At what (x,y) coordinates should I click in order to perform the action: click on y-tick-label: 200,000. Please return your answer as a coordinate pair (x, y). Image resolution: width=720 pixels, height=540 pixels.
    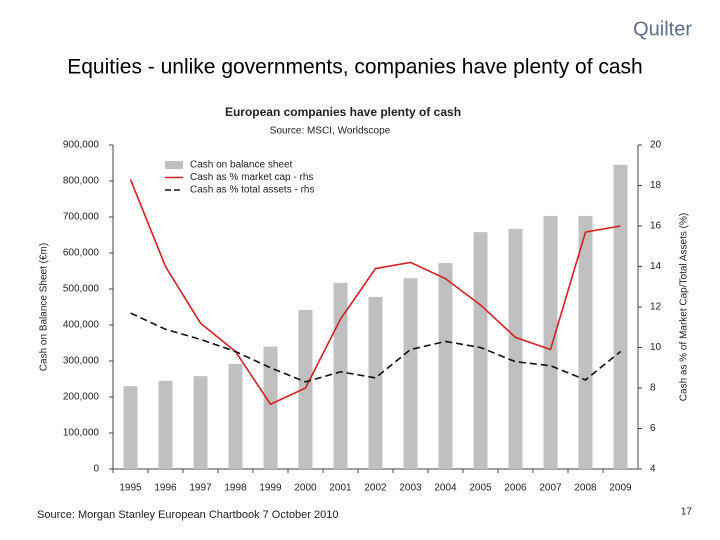
    Looking at the image, I should click on (81, 397).